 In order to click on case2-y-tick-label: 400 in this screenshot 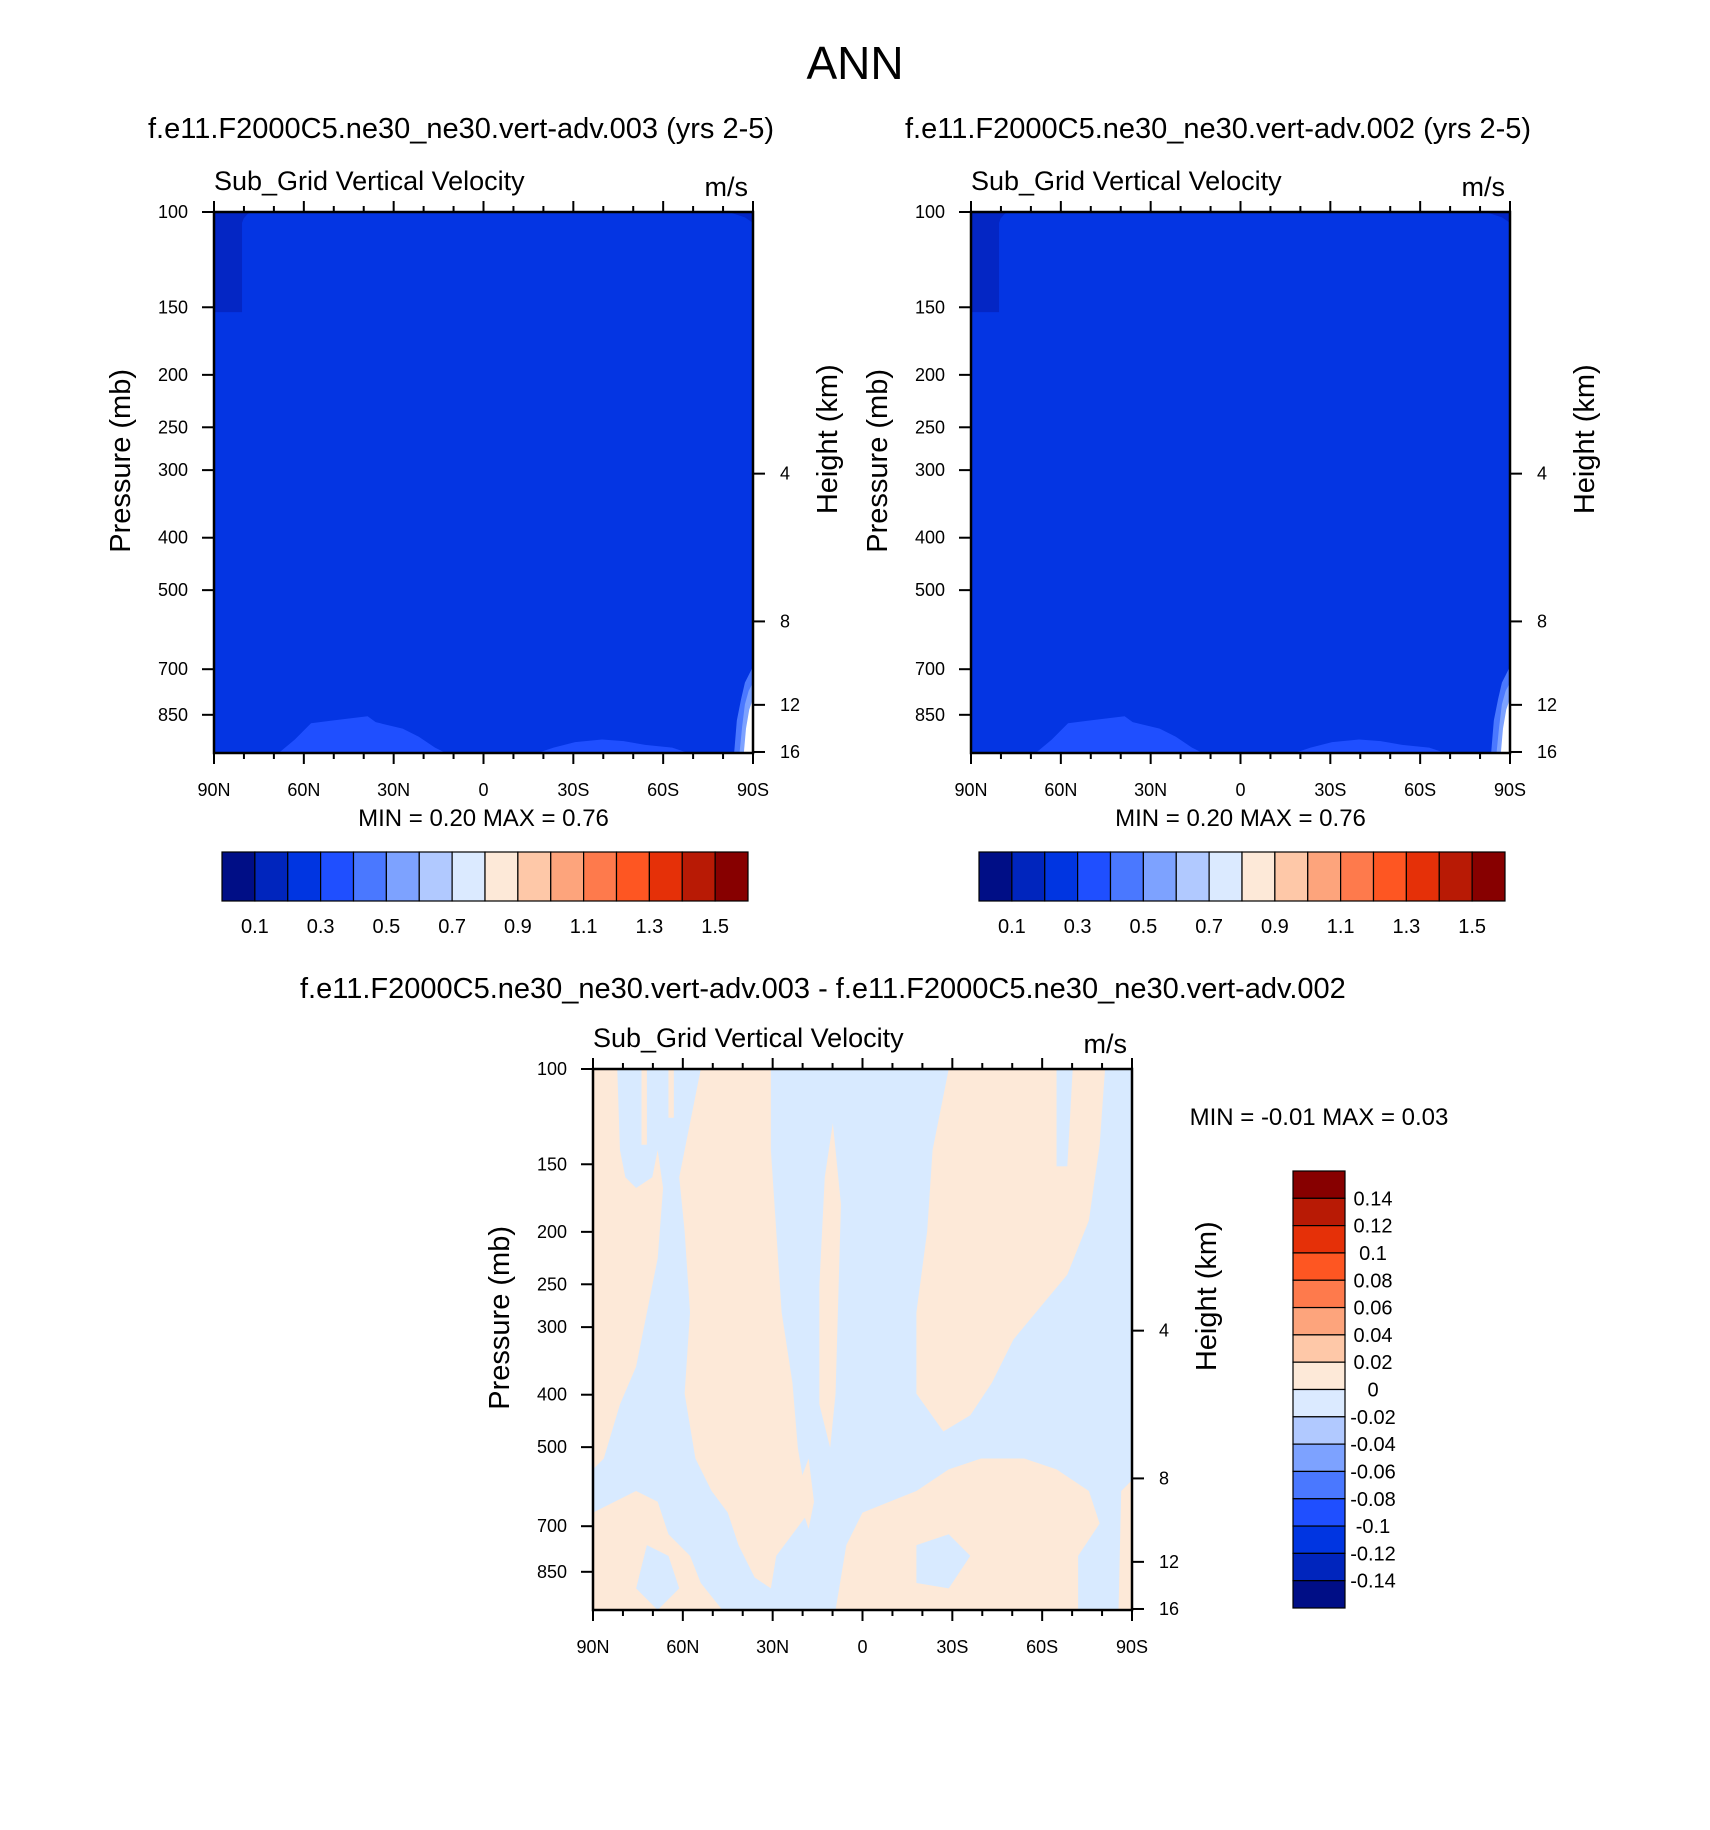, I will do `click(930, 538)`.